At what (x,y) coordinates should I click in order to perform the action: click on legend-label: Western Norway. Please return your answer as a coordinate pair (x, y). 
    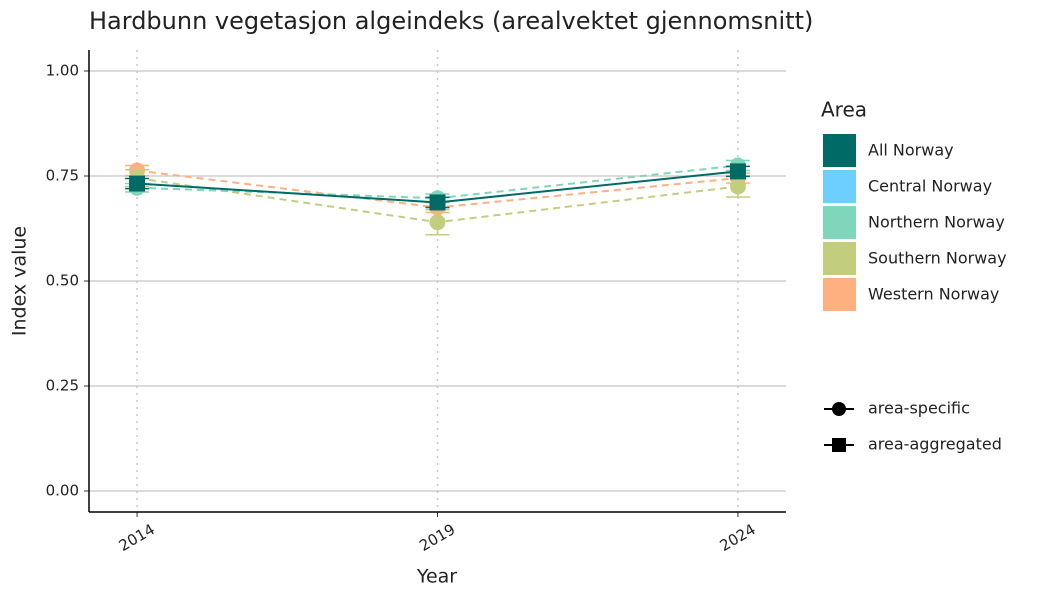
    Looking at the image, I should click on (933, 294).